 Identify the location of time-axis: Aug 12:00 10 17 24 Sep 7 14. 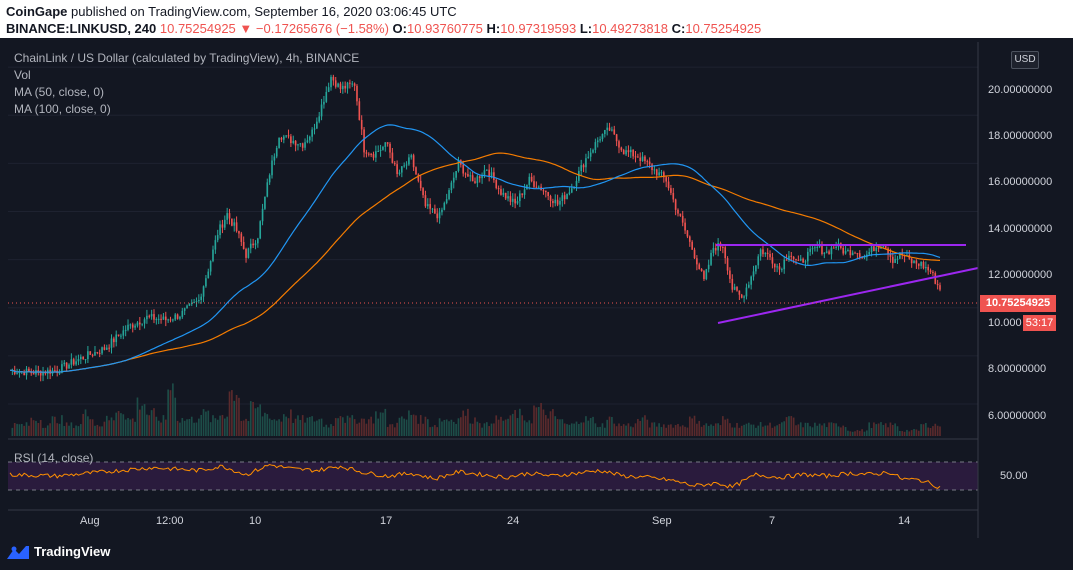
(495, 521).